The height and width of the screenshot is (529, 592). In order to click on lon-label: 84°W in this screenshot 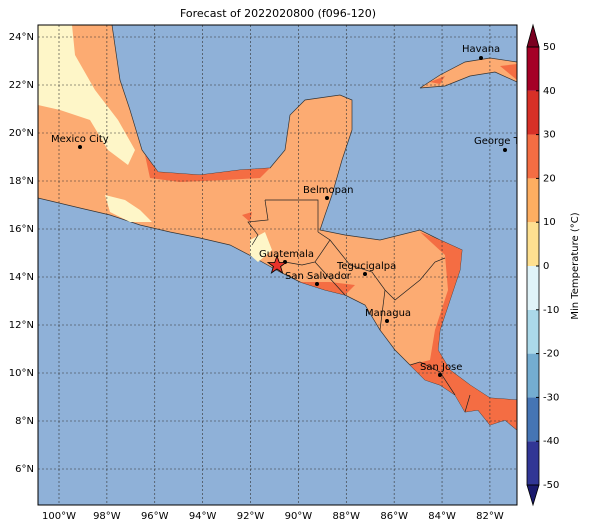, I will do `click(442, 516)`.